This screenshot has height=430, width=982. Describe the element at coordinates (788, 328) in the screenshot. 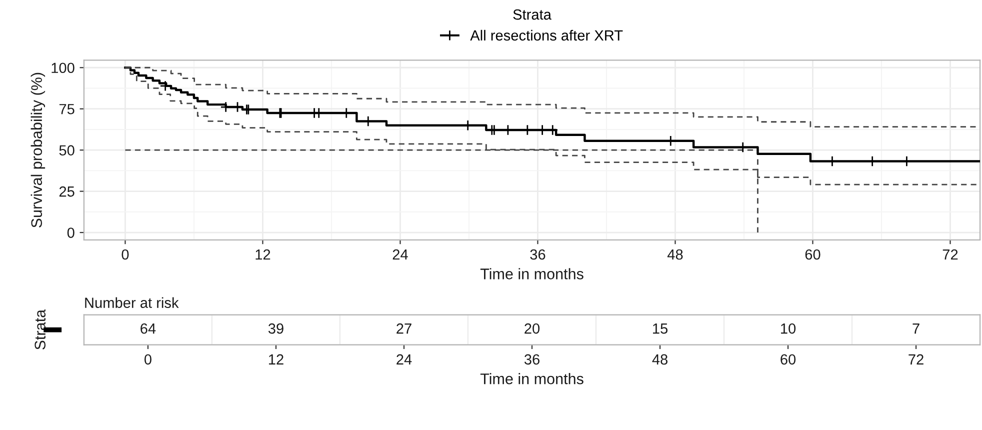

I see `data-label: 10` at that location.